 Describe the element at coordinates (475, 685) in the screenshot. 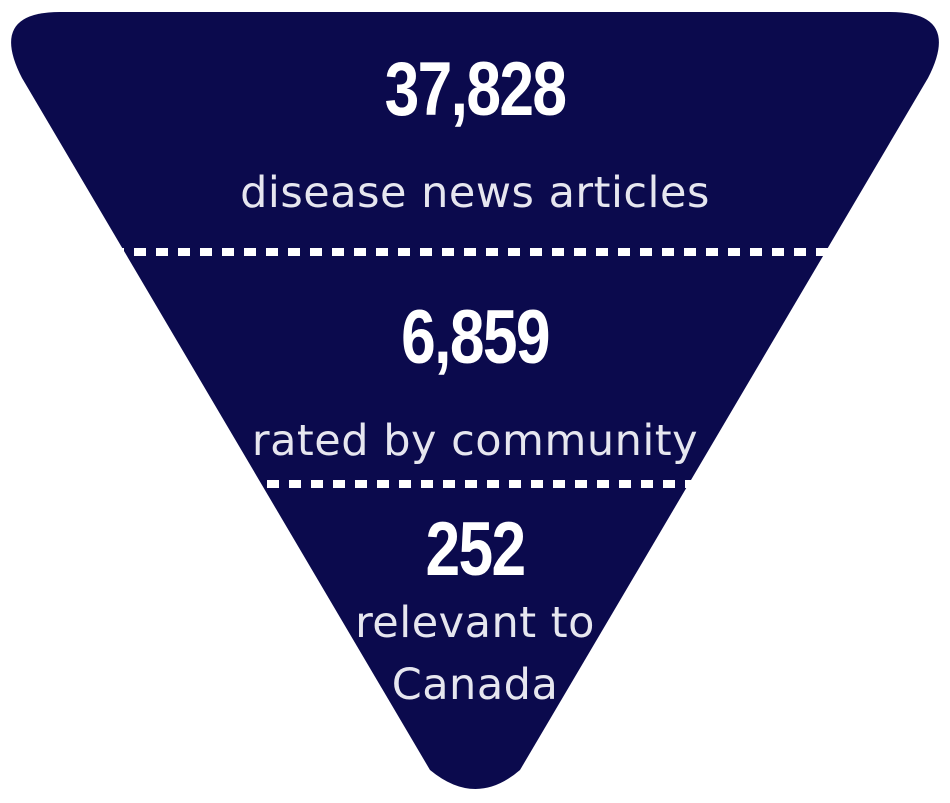

I see `tier-3-label-line-2: Canada` at that location.